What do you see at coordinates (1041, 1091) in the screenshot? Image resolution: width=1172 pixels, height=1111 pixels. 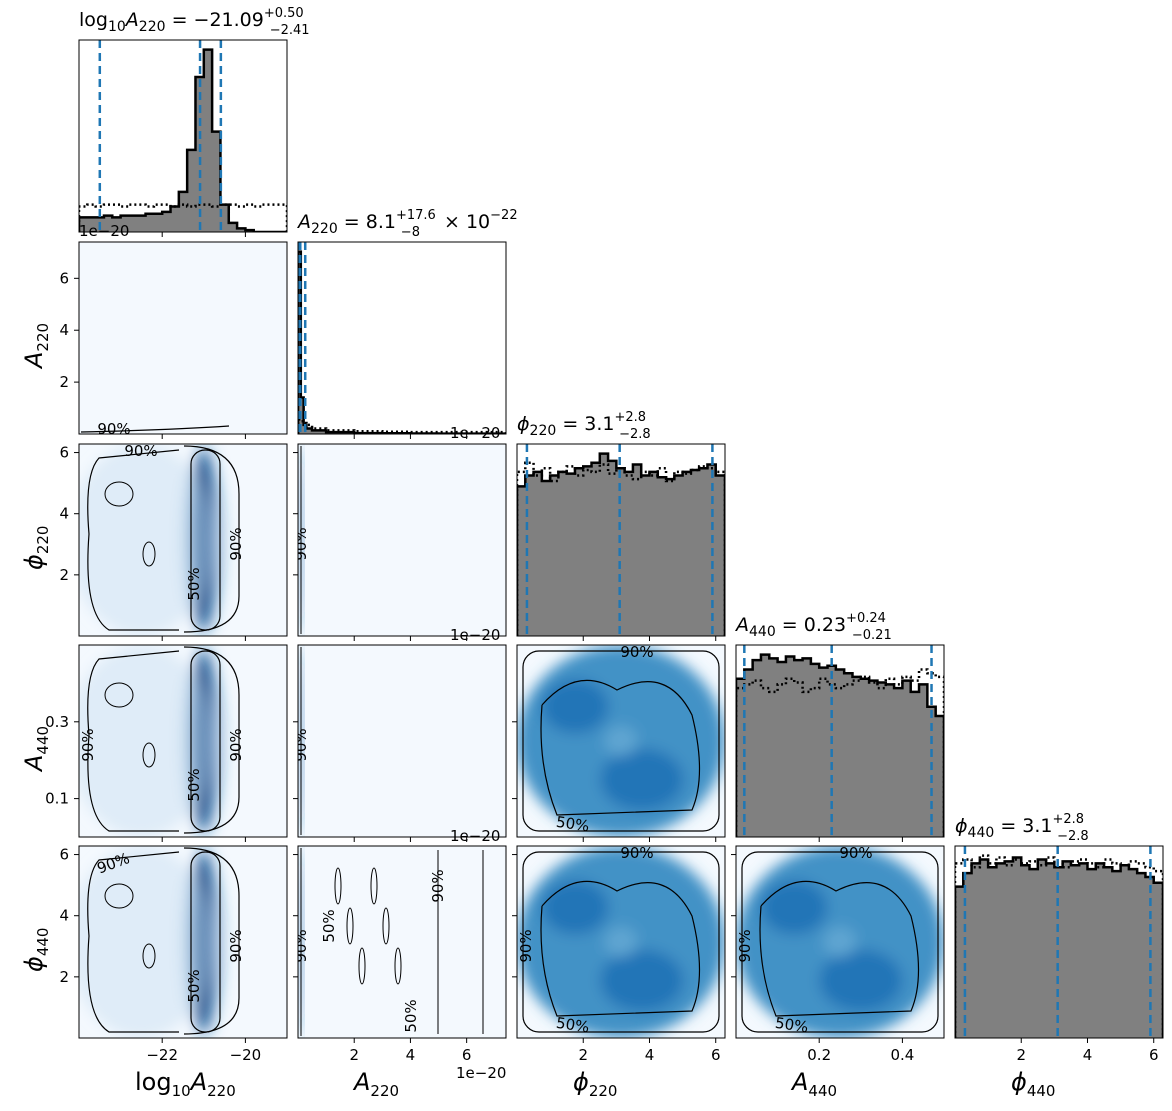 I see `x-axis-label-phi440-part: 440` at bounding box center [1041, 1091].